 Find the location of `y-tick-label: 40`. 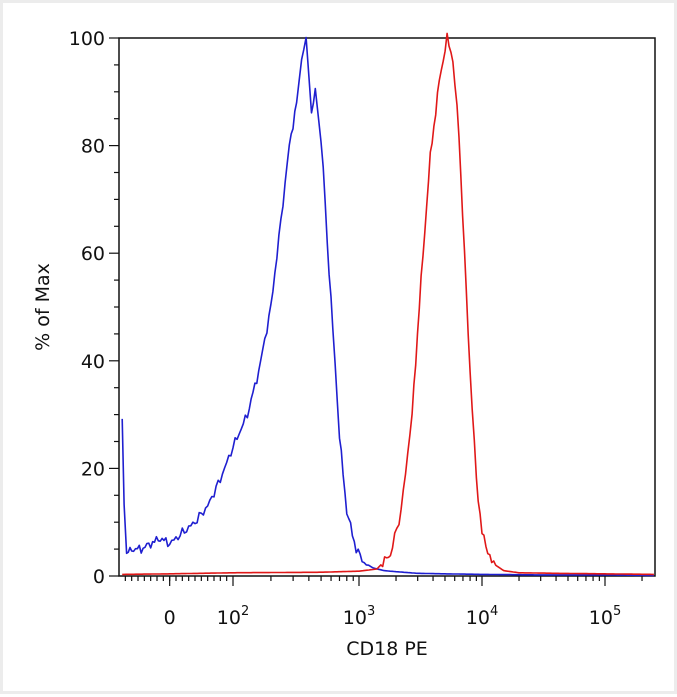

y-tick-label: 40 is located at coordinates (93, 362).